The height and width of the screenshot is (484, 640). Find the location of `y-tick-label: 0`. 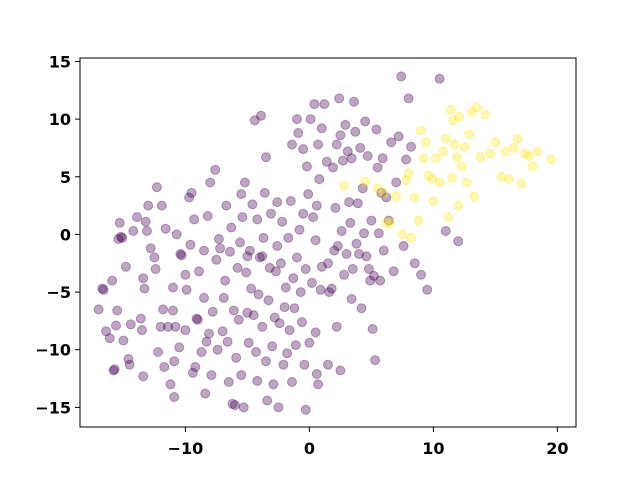

y-tick-label: 0 is located at coordinates (65, 234).